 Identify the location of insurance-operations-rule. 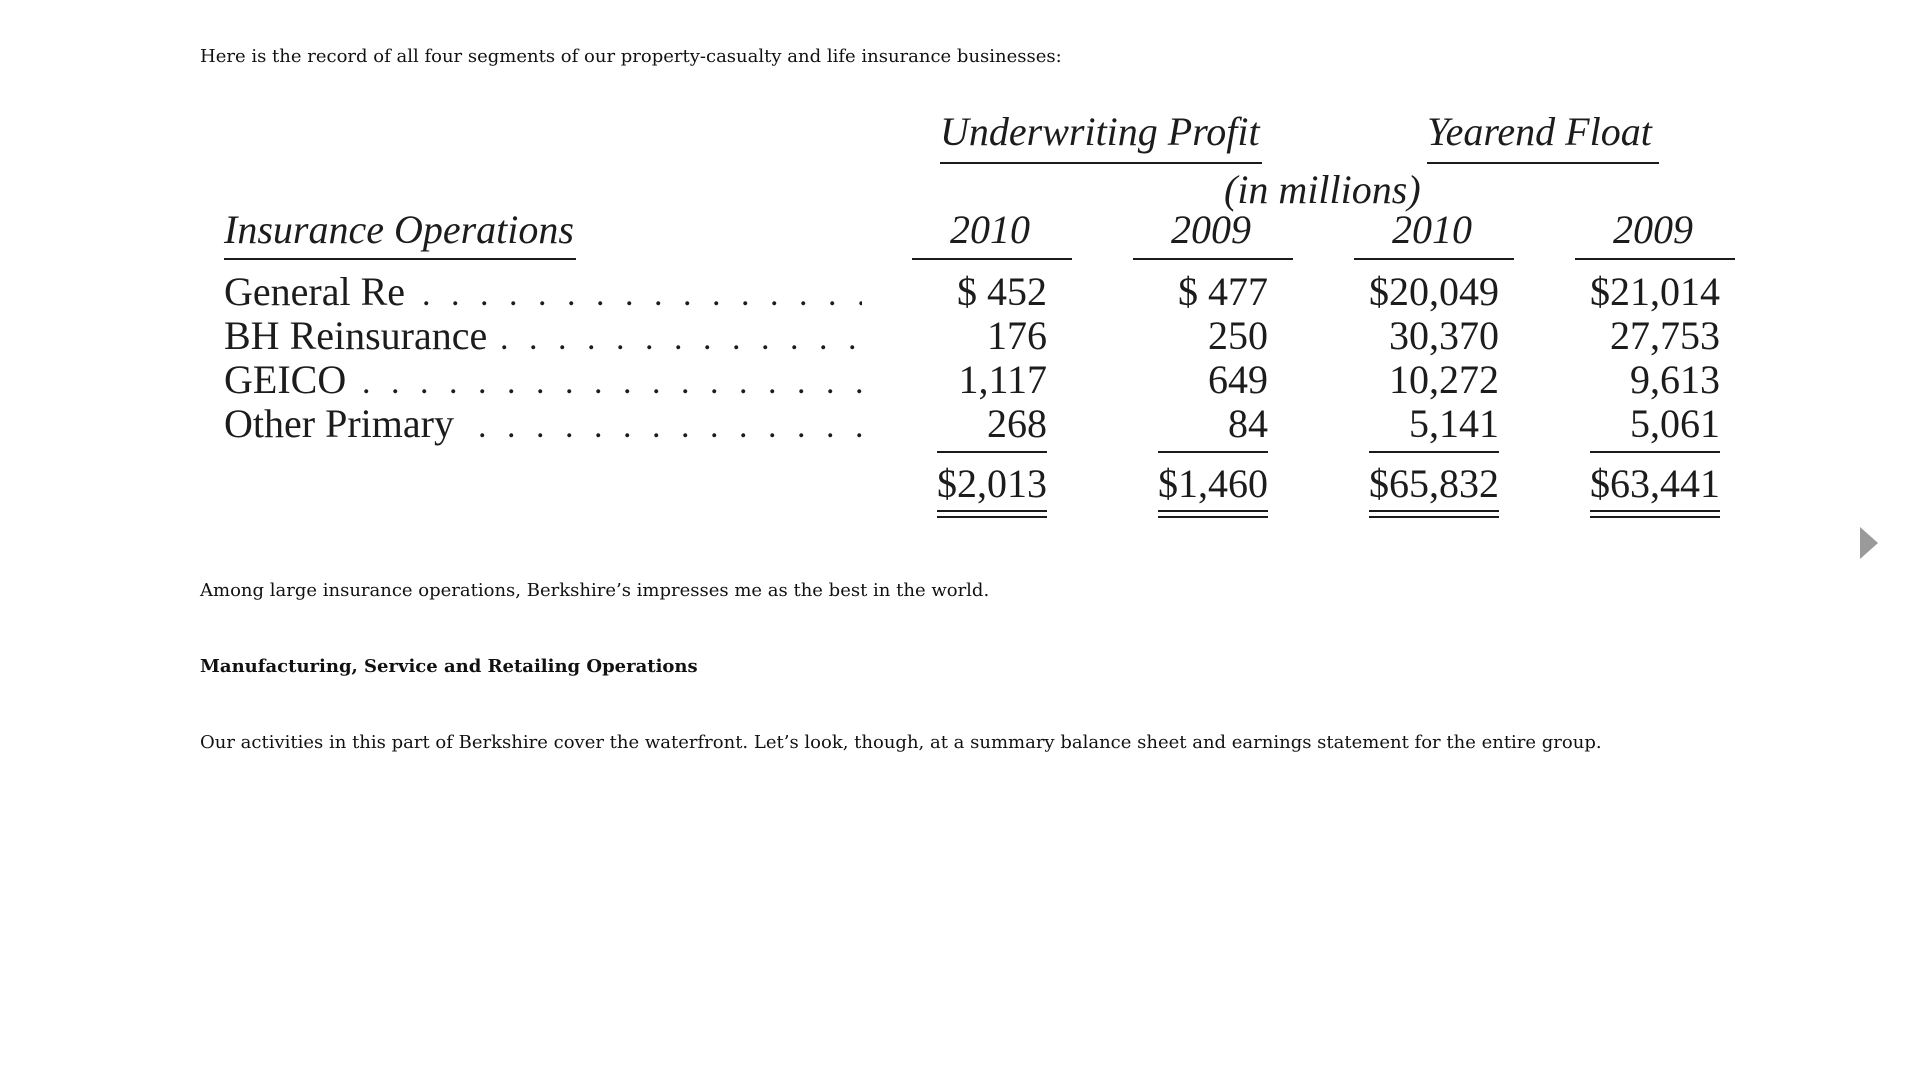
(400, 259).